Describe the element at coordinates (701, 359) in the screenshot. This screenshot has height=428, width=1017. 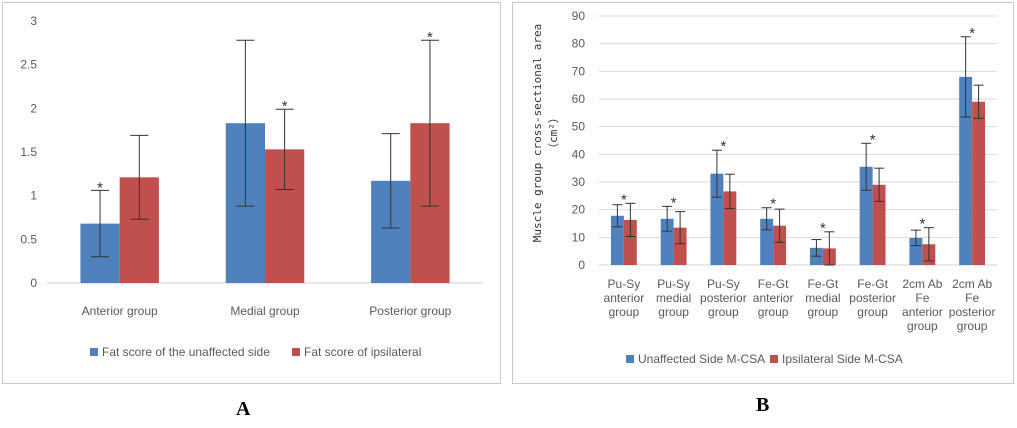
I see `legend-label: Unaffected Side M-CSA` at that location.